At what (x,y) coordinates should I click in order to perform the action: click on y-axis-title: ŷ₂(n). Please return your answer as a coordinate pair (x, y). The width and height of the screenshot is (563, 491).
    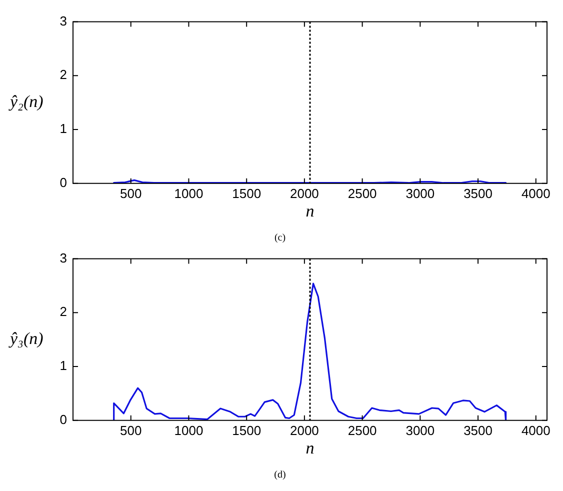
    Looking at the image, I should click on (26, 102).